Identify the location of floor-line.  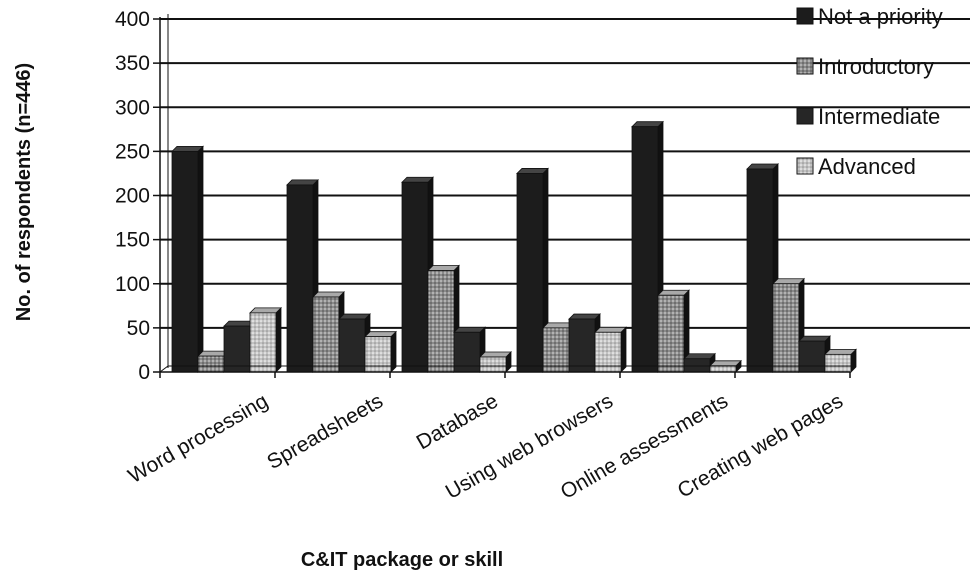
(164, 369).